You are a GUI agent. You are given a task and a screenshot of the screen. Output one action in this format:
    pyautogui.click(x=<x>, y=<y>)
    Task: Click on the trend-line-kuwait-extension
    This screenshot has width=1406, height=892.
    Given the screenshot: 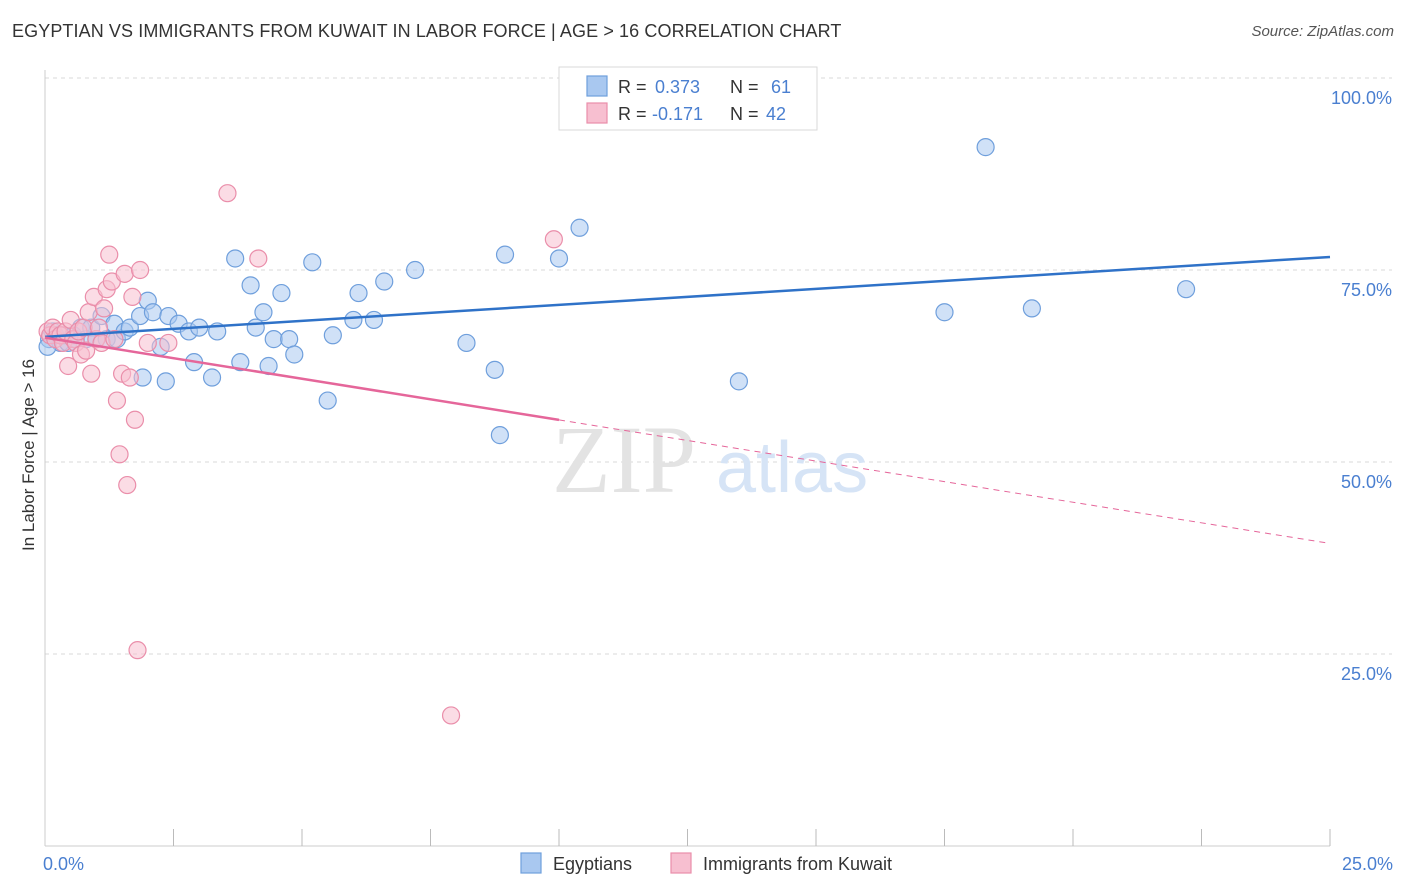 What is the action you would take?
    pyautogui.click(x=944, y=481)
    